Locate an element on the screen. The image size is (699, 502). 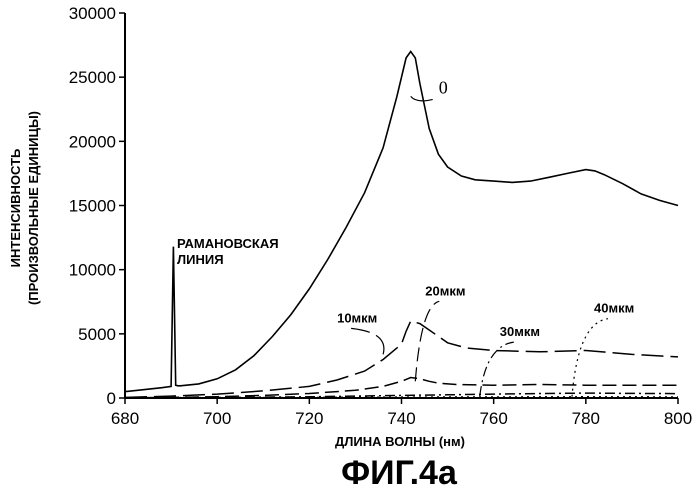
raman-annotation-line-2: ЛИНИЯ is located at coordinates (200, 259).